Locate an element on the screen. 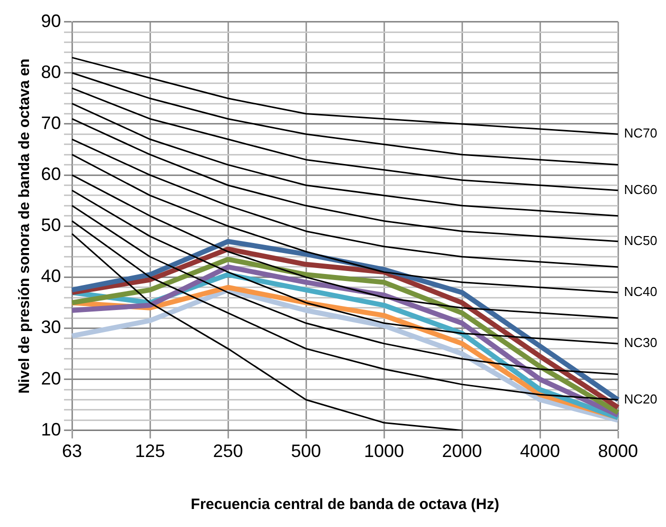  y-tick-label: 20 is located at coordinates (51, 378).